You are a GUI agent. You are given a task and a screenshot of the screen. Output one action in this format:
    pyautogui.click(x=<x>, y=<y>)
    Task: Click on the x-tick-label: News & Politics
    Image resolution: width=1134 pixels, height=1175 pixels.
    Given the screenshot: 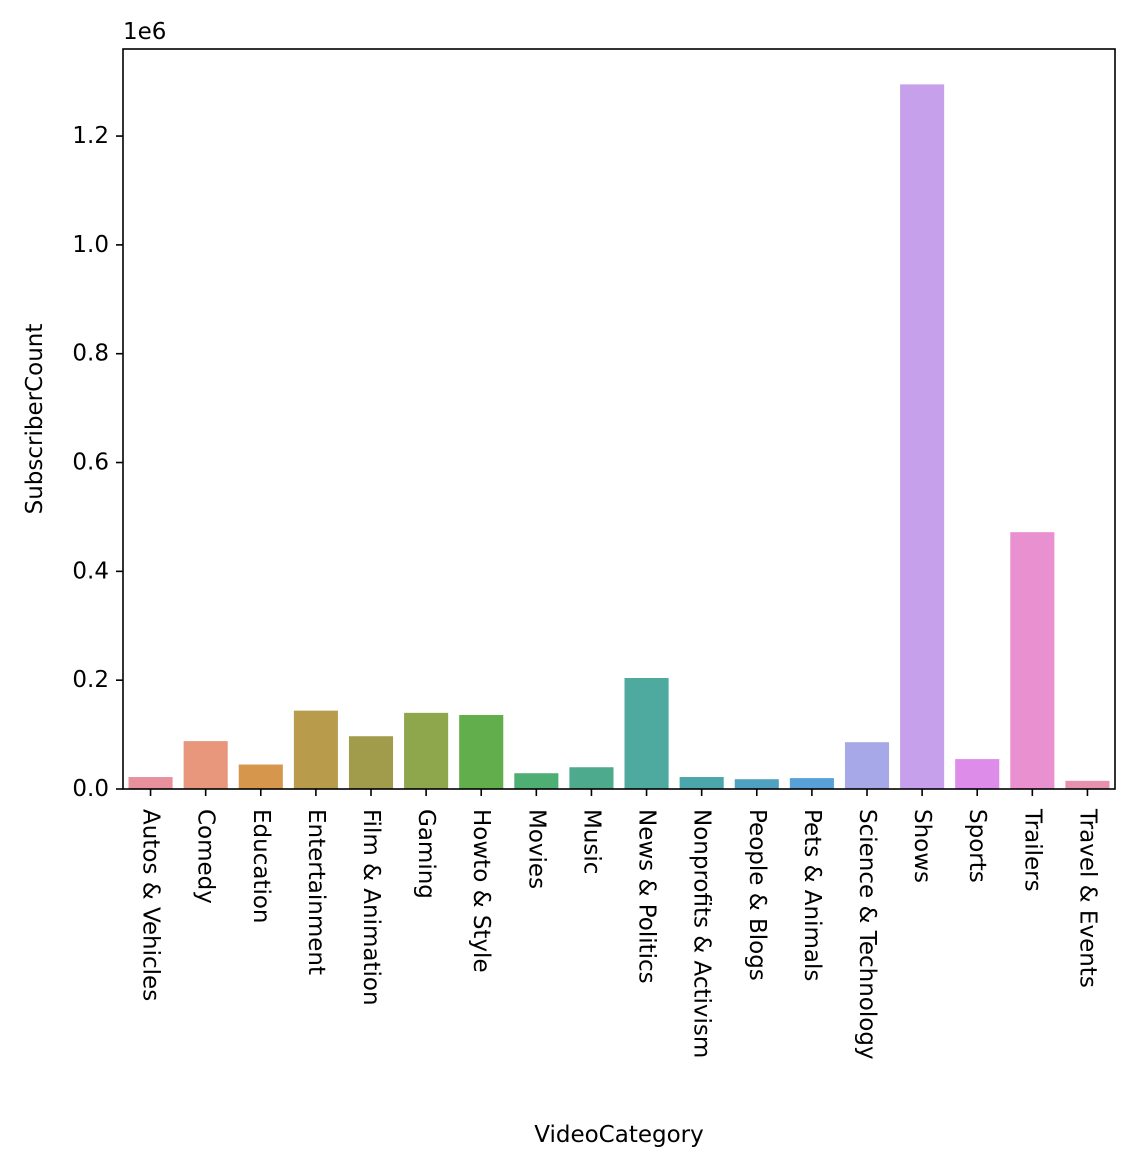 What is the action you would take?
    pyautogui.click(x=647, y=896)
    